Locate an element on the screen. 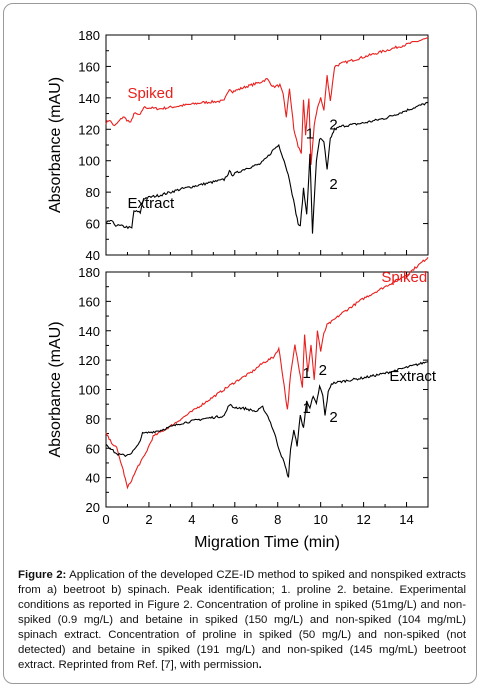 This screenshot has width=482, height=689. x-axis-label: Migration Time (min) is located at coordinates (267, 542).